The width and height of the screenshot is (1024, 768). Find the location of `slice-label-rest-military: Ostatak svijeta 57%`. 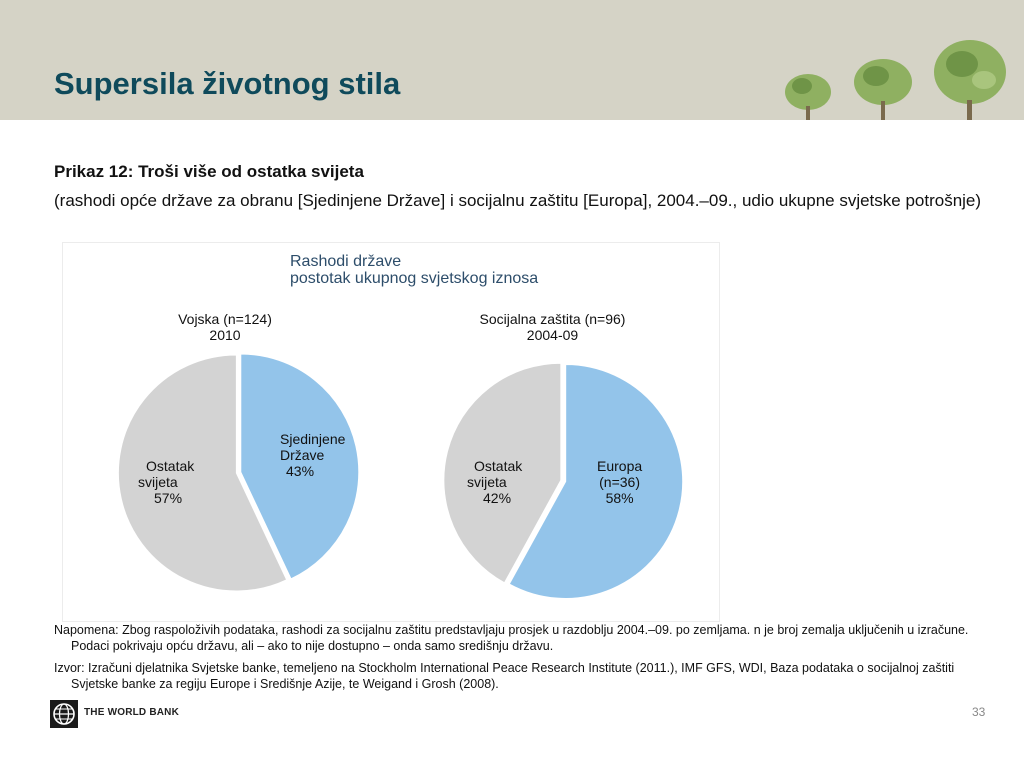

slice-label-rest-military: Ostatak svijeta 57% is located at coordinates (166, 482).